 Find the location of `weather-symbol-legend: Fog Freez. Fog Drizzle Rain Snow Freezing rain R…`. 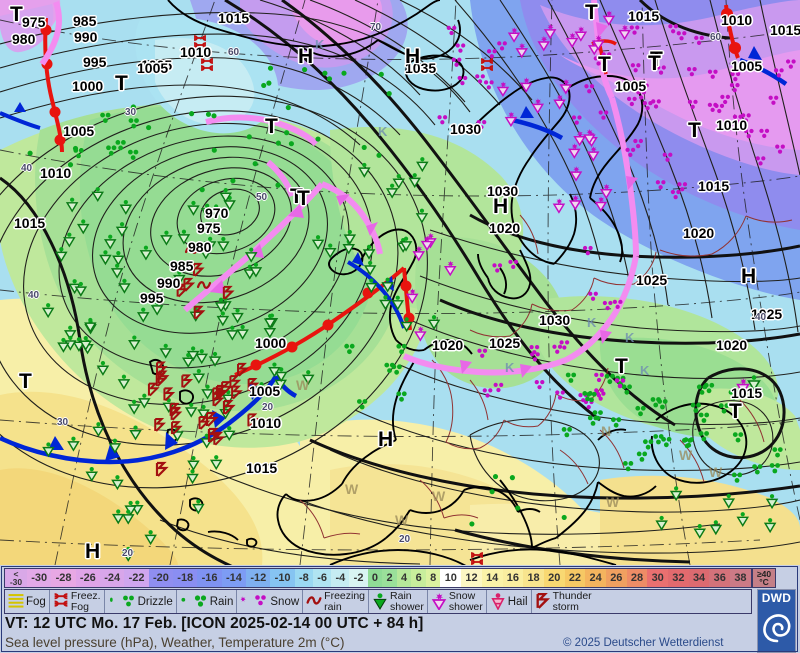

weather-symbol-legend: Fog Freez. Fog Drizzle Rain Snow Freezing rain R… is located at coordinates (378, 601).